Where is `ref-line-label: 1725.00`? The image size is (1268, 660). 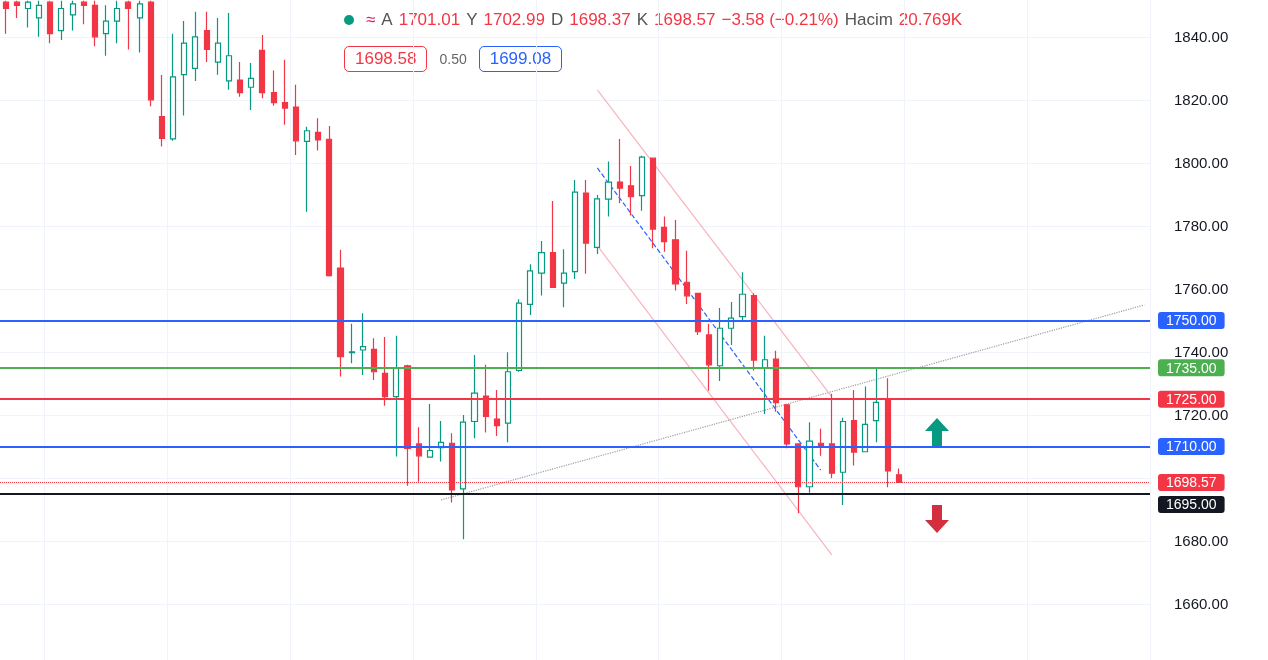
ref-line-label: 1725.00 is located at coordinates (1191, 399).